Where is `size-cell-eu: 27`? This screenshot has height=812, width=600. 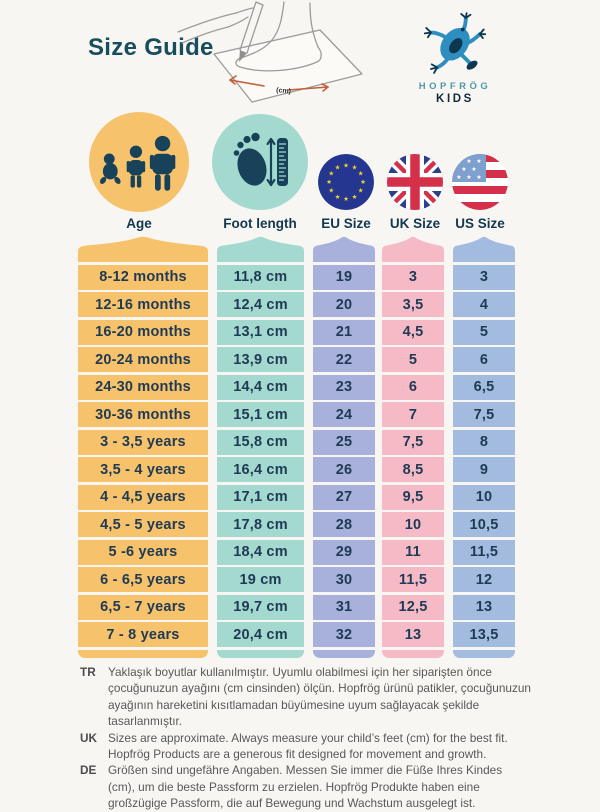
size-cell-eu: 27 is located at coordinates (344, 497).